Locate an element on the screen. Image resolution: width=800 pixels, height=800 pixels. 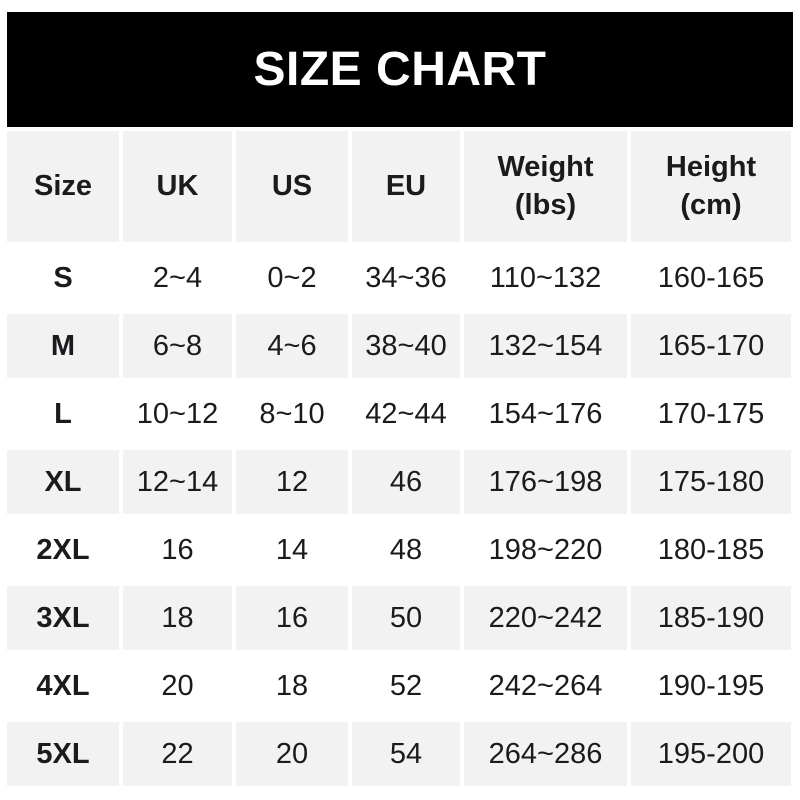
page-title: SIZE CHART is located at coordinates (400, 69).